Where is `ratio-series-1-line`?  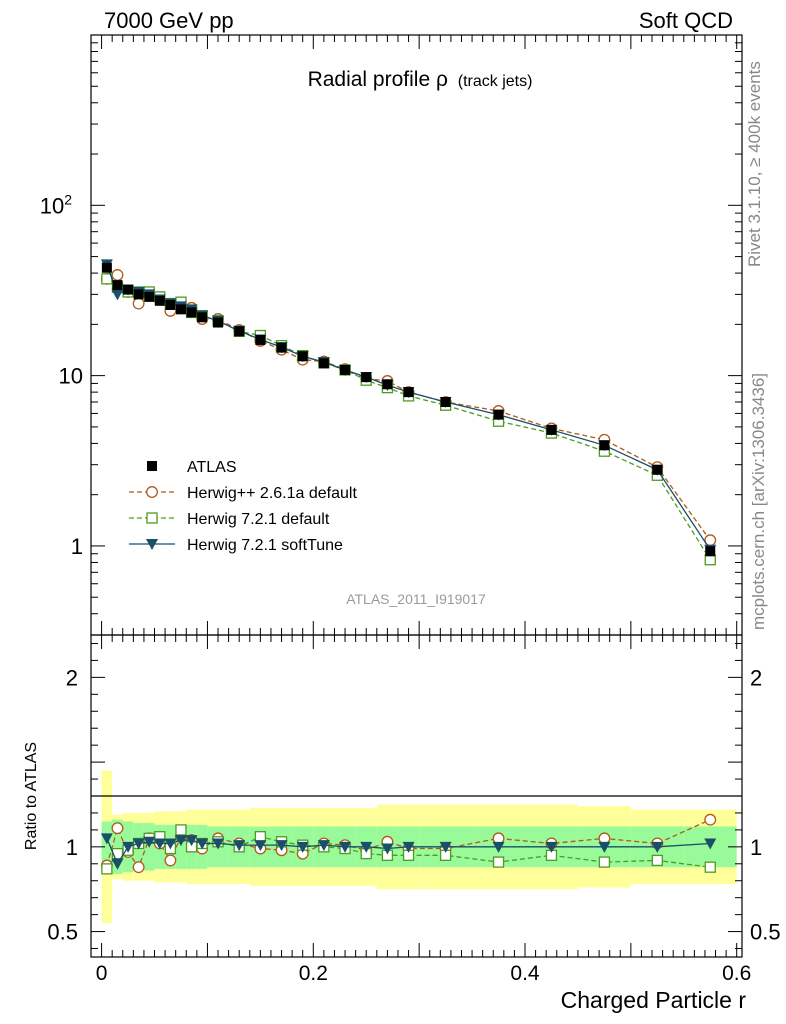
ratio-series-1-line is located at coordinates (408, 849).